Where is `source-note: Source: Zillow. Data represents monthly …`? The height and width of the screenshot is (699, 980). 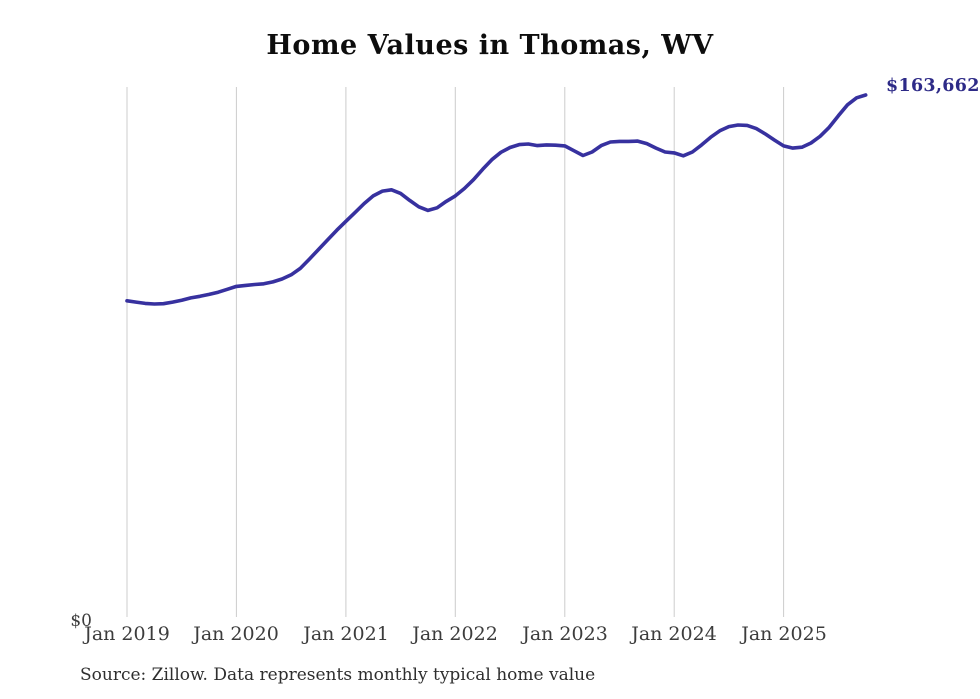 source-note: Source: Zillow. Data represents monthly … is located at coordinates (338, 675).